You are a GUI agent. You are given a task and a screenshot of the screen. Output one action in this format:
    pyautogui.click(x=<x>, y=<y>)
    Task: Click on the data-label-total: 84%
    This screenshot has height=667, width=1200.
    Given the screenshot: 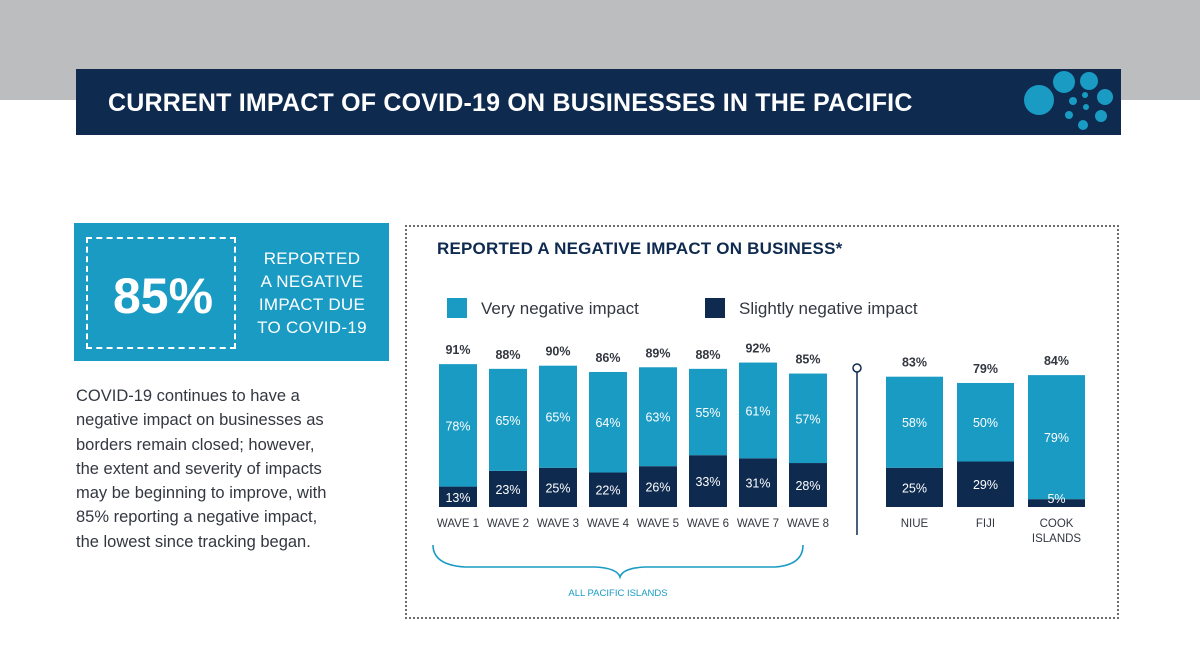 What is the action you would take?
    pyautogui.click(x=1056, y=361)
    